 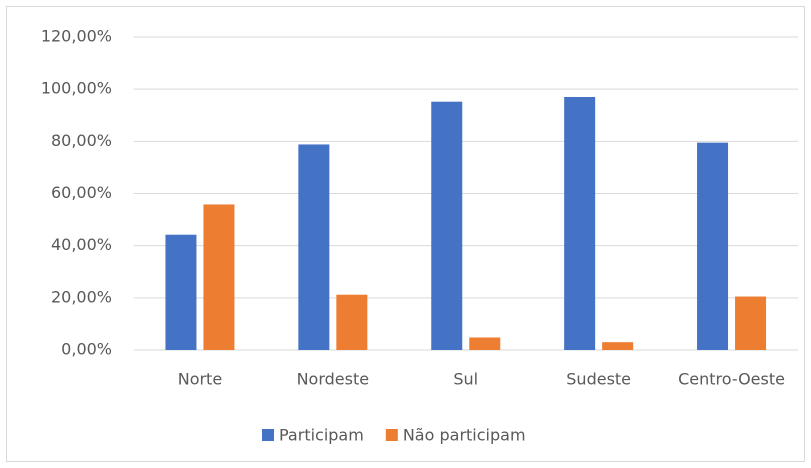 What do you see at coordinates (81, 244) in the screenshot?
I see `y-tick-label: 40,00%` at bounding box center [81, 244].